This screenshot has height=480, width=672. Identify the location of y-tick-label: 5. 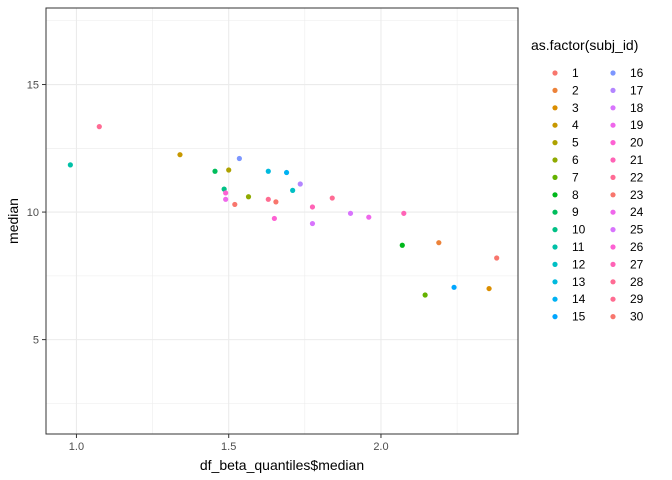
(36, 341).